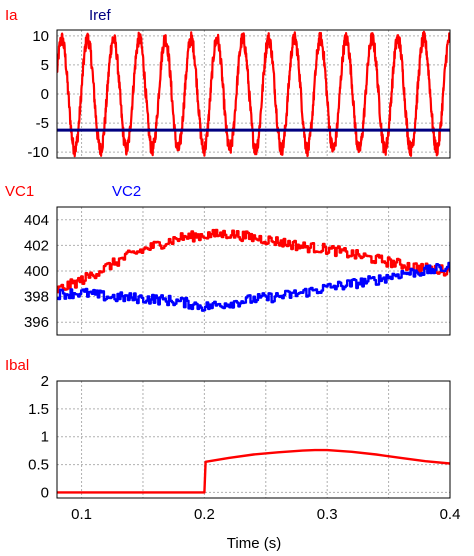 The width and height of the screenshot is (474, 556). Describe the element at coordinates (100, 15) in the screenshot. I see `legend-iref: Iref` at that location.